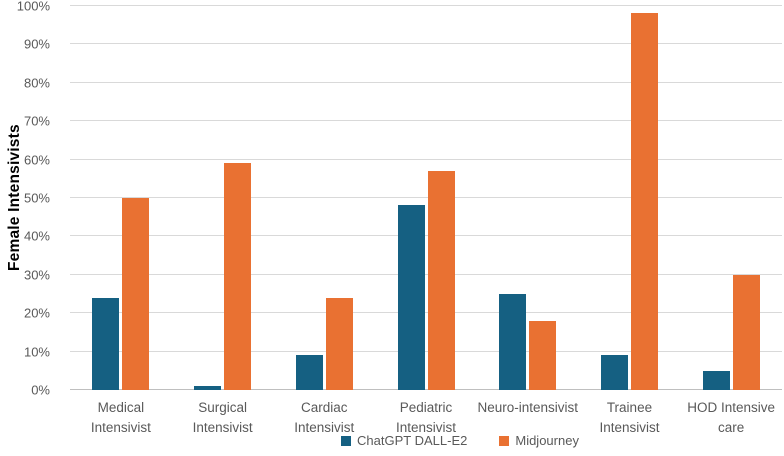 Image resolution: width=784 pixels, height=456 pixels. I want to click on x-tick-label-surgical-intensivist: Surgical Intensivist, so click(223, 418).